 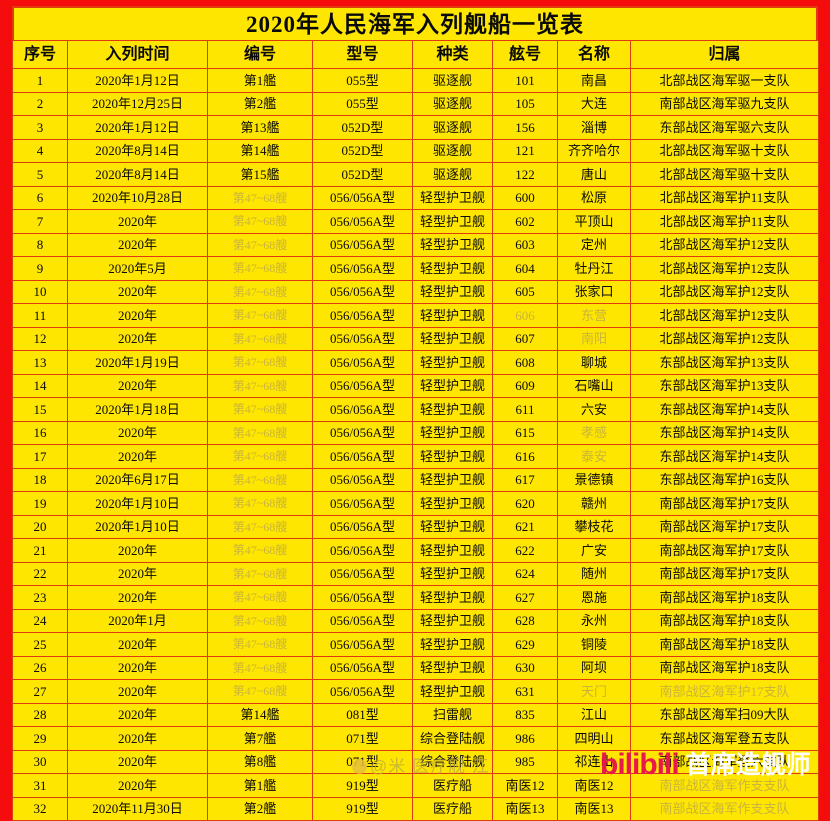 I want to click on cell-name: 永州, so click(x=594, y=620).